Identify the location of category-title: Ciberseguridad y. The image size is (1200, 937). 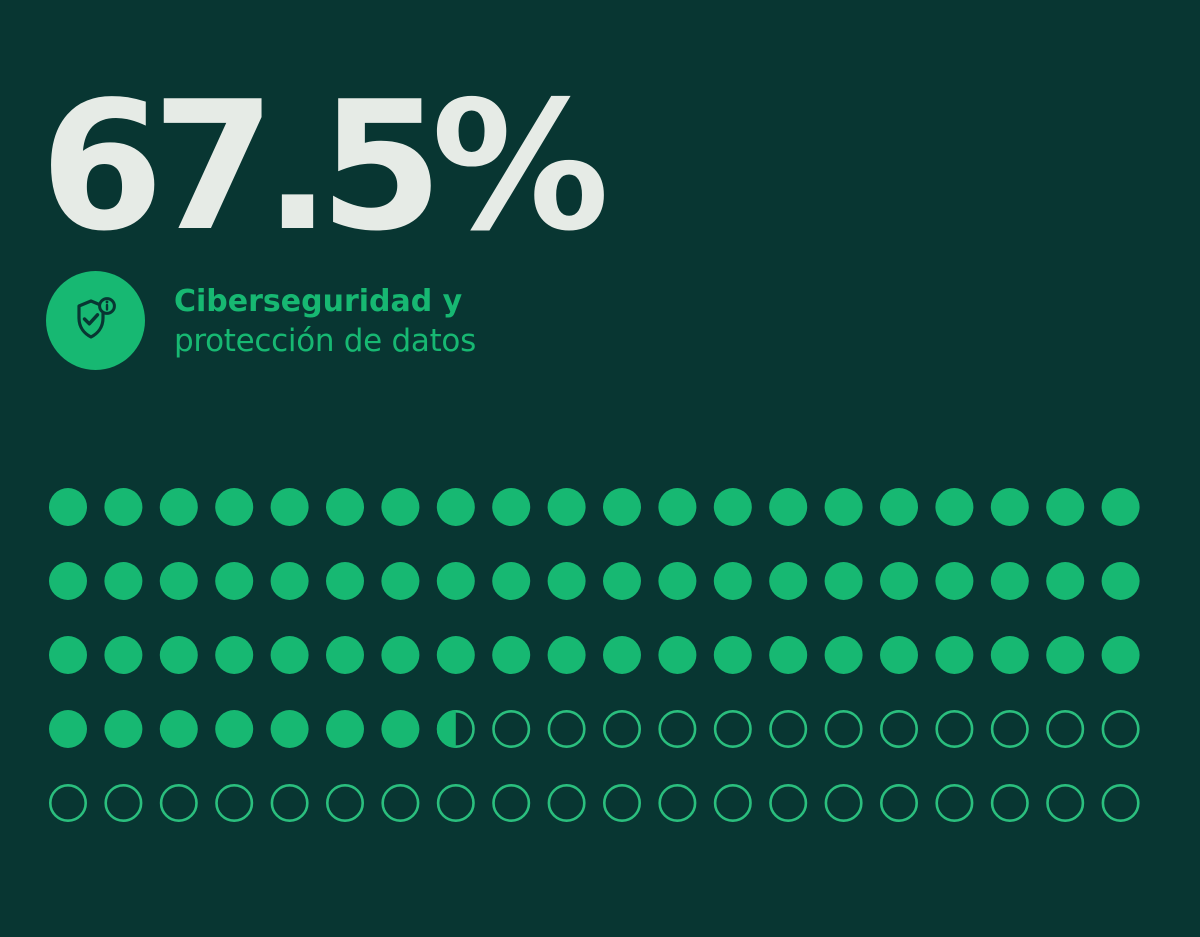
(318, 301).